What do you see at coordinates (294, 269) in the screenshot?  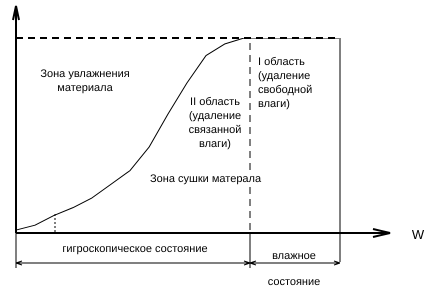 I see `text: влажное состояние` at bounding box center [294, 269].